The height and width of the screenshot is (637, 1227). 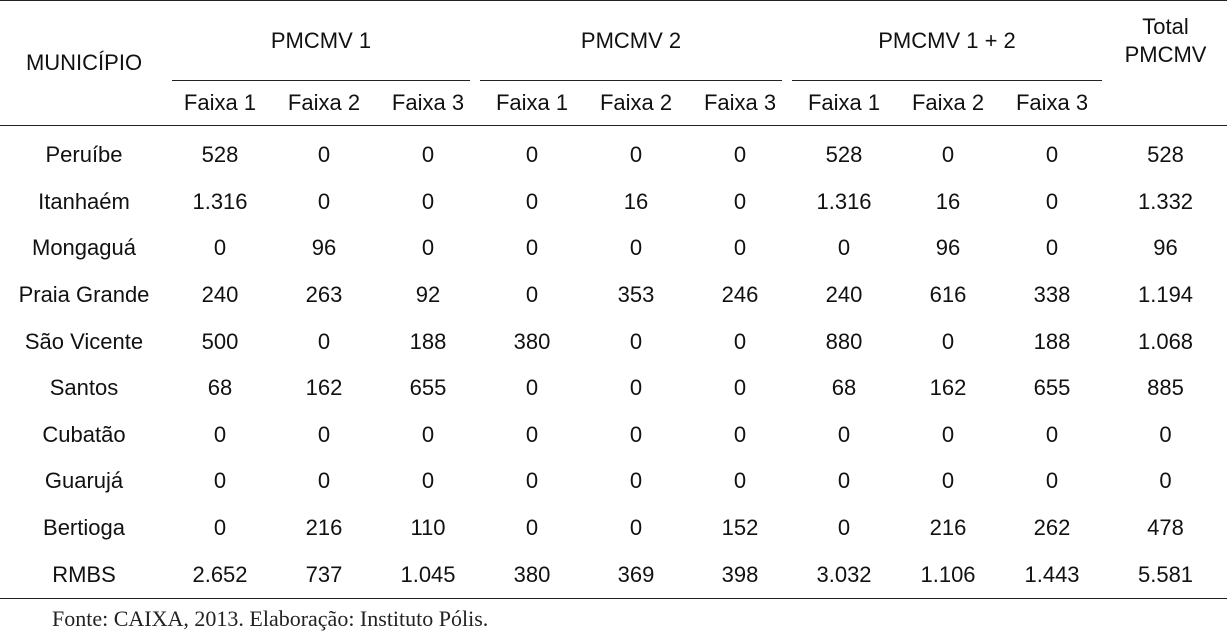 I want to click on cell-value: 353, so click(x=636, y=295).